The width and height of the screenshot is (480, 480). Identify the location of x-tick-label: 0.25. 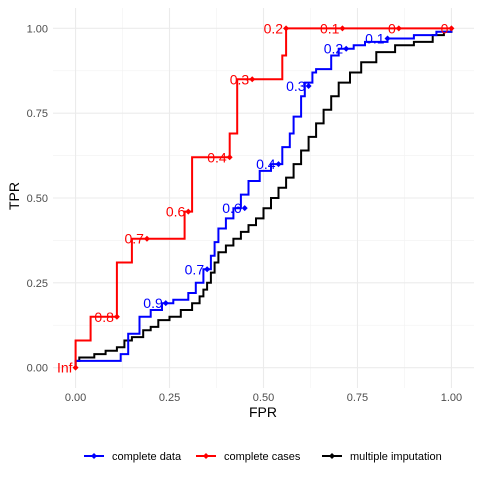
(169, 398).